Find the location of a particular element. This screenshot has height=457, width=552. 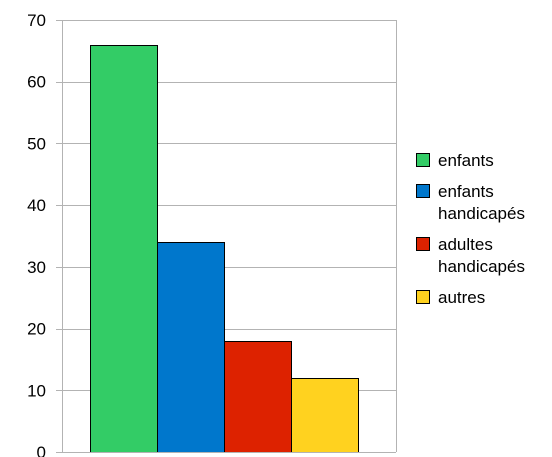

y-tick-label: 0 is located at coordinates (41, 450).